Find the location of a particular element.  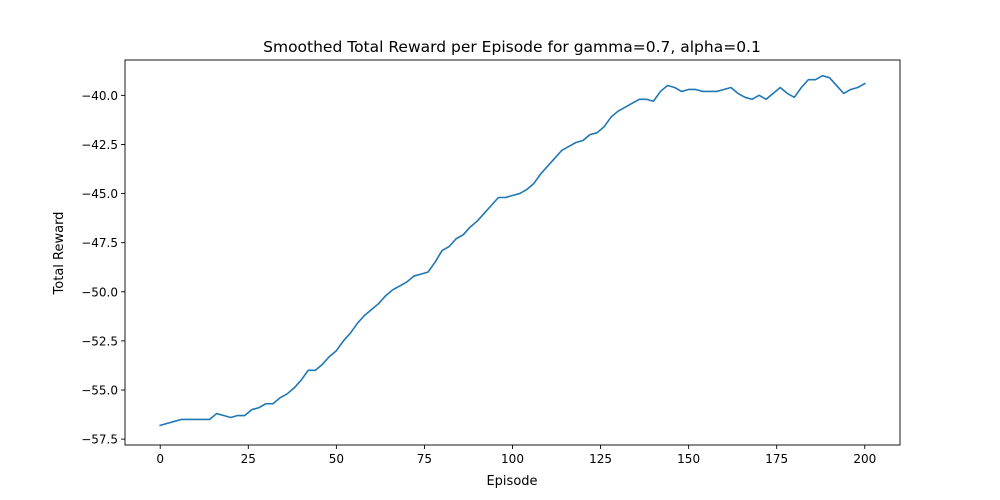

y-axis-ticks: −57.5 −55.0 −52.5 −50.0 −47.5 −45.0 −42.5 −40.0 is located at coordinates (103, 268).